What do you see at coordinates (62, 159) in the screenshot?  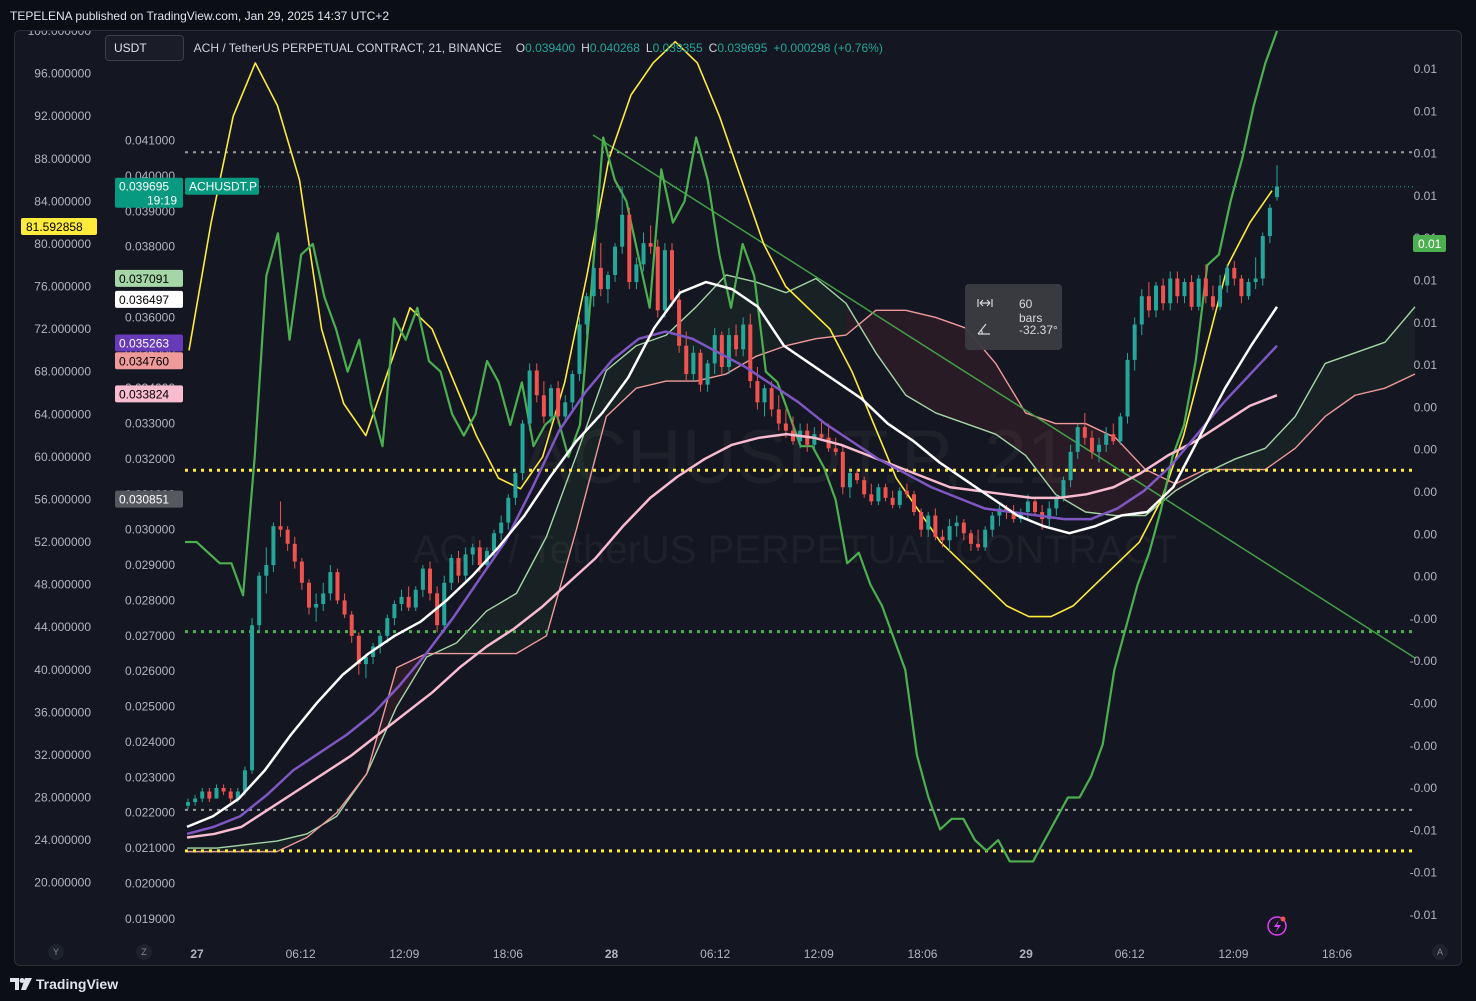 I see `left-axis-tick: 88.000000` at bounding box center [62, 159].